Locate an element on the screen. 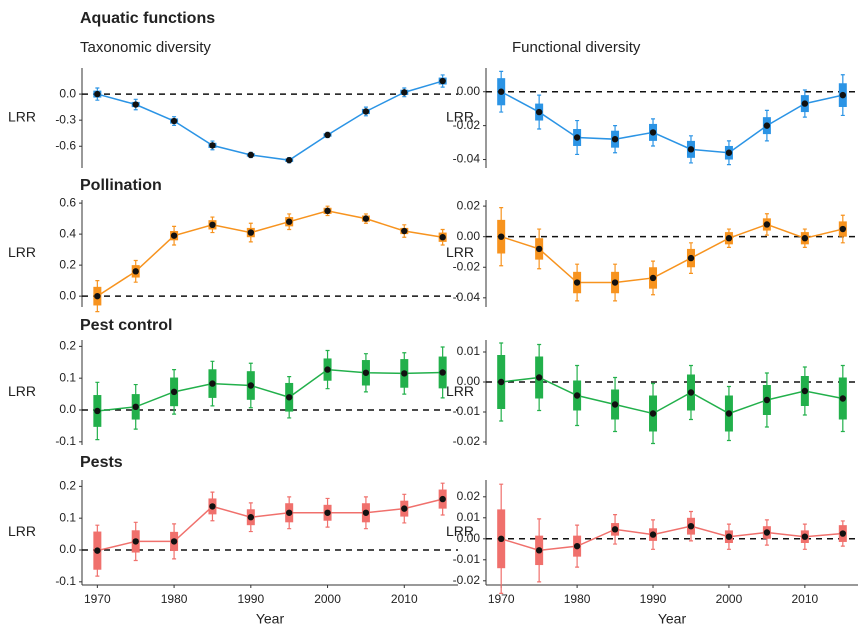 Image resolution: width=862 pixels, height=631 pixels. panel-title: Pollination is located at coordinates (121, 185).